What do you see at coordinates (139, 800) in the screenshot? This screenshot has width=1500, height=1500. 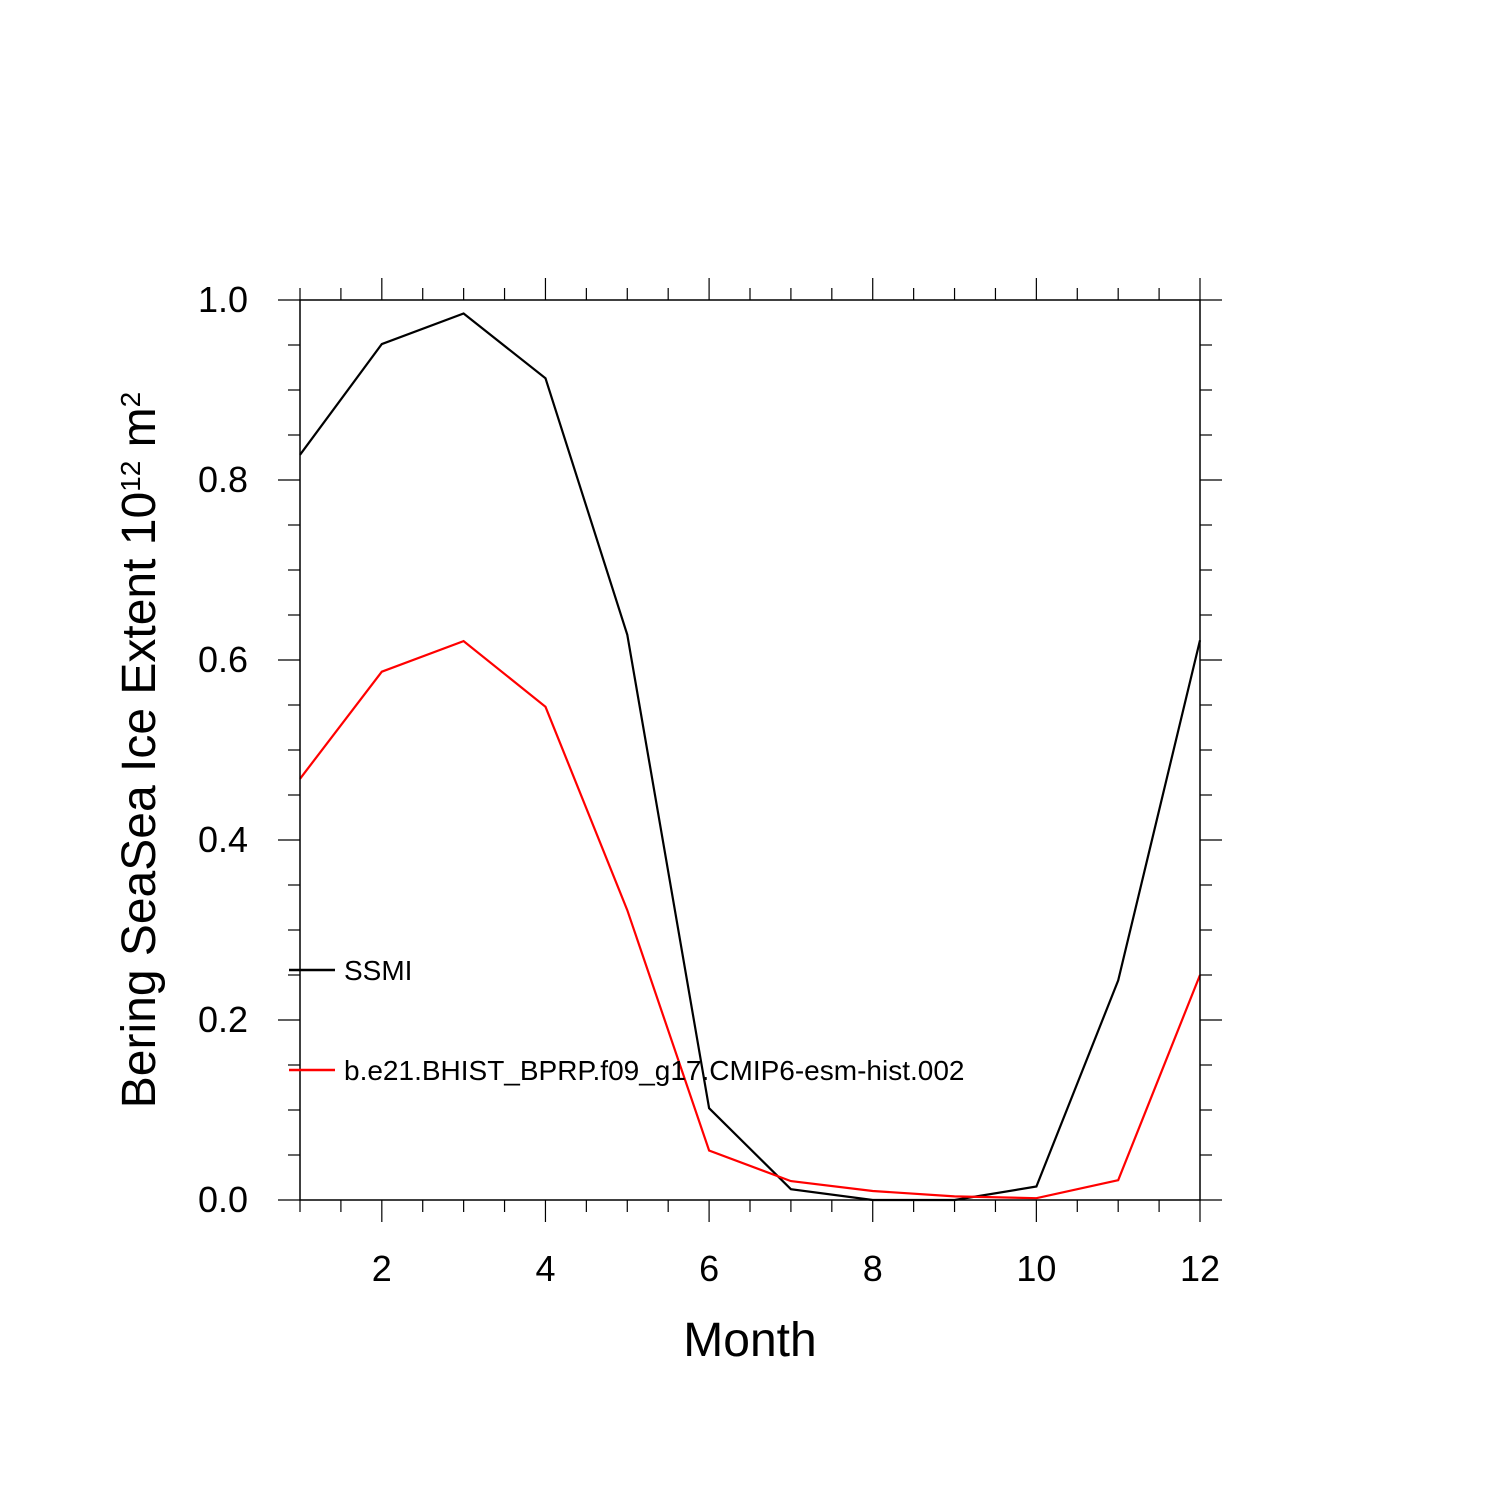 I see `y-axis-title-main: Bering SeaSea Ice Extent 10` at bounding box center [139, 800].